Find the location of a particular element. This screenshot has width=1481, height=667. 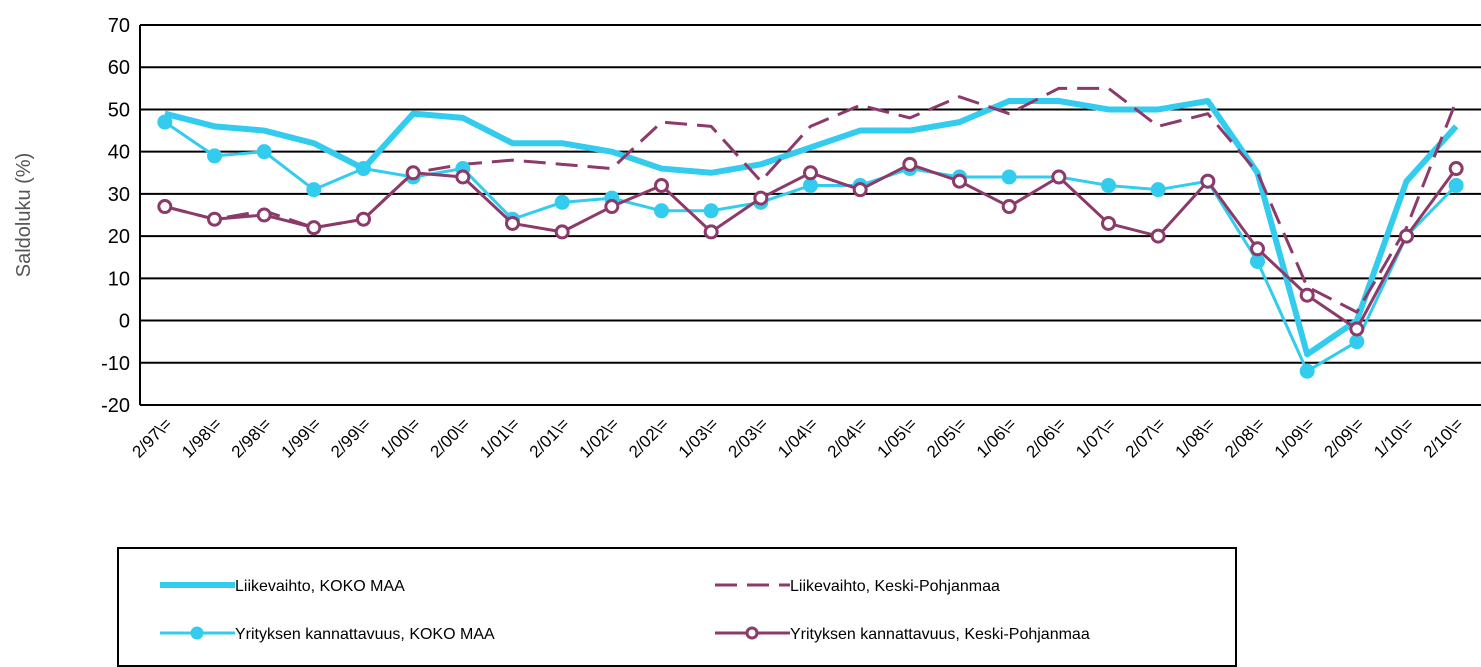

x-tick-label: 2/04\= is located at coordinates (847, 437).